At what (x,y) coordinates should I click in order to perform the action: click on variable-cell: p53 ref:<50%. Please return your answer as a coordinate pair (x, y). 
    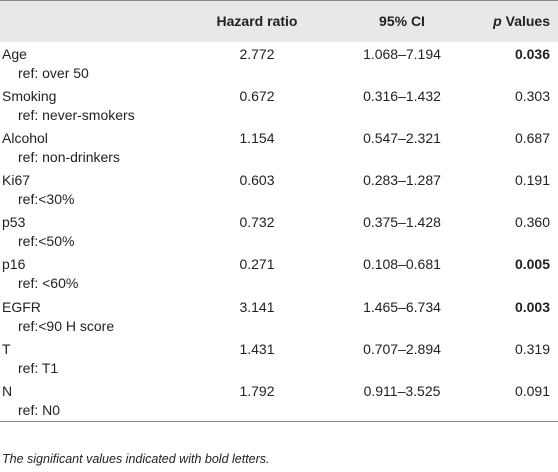
    Looking at the image, I should click on (91, 231).